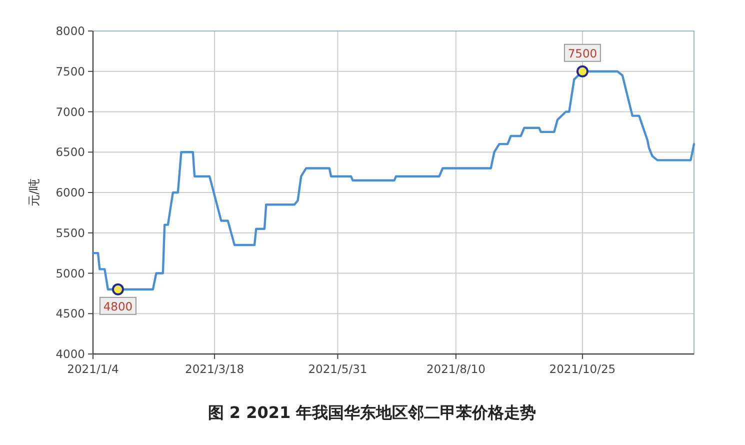 The width and height of the screenshot is (745, 445). Describe the element at coordinates (70, 111) in the screenshot. I see `y-tick-label: 7000` at that location.